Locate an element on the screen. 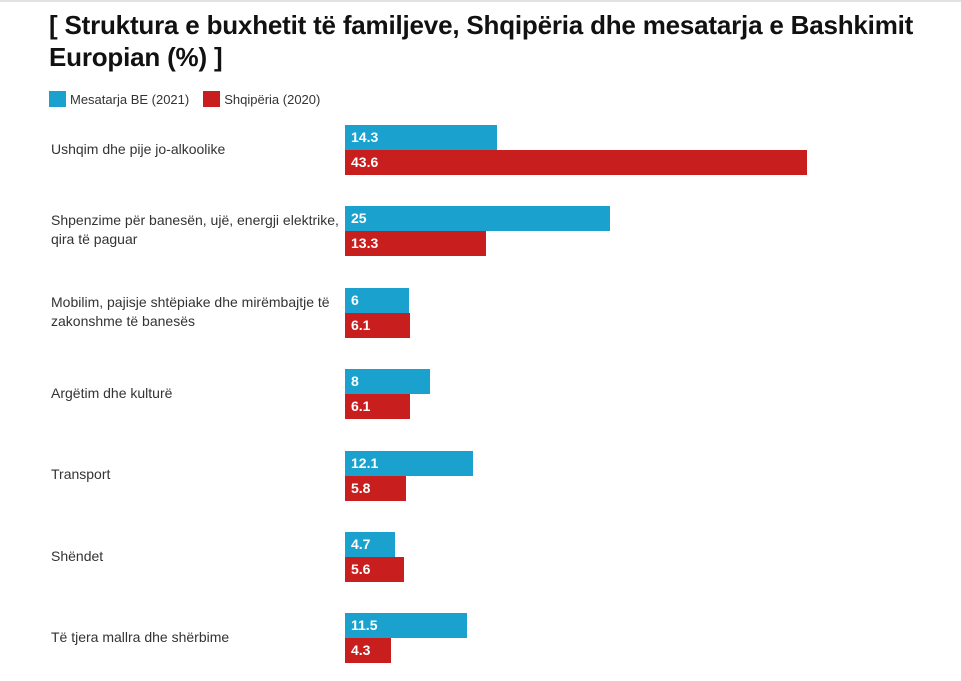 The width and height of the screenshot is (961, 681). bar-eu: 4.7 is located at coordinates (370, 544).